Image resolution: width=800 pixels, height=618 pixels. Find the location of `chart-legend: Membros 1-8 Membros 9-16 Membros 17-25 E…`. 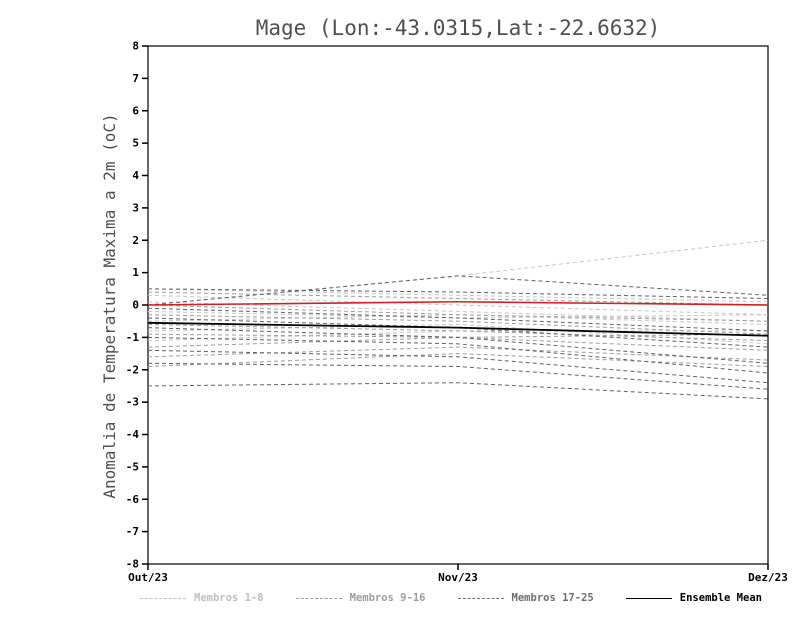

chart-legend: Membros 1-8 Membros 9-16 Membros 17-25 E… is located at coordinates (451, 598).